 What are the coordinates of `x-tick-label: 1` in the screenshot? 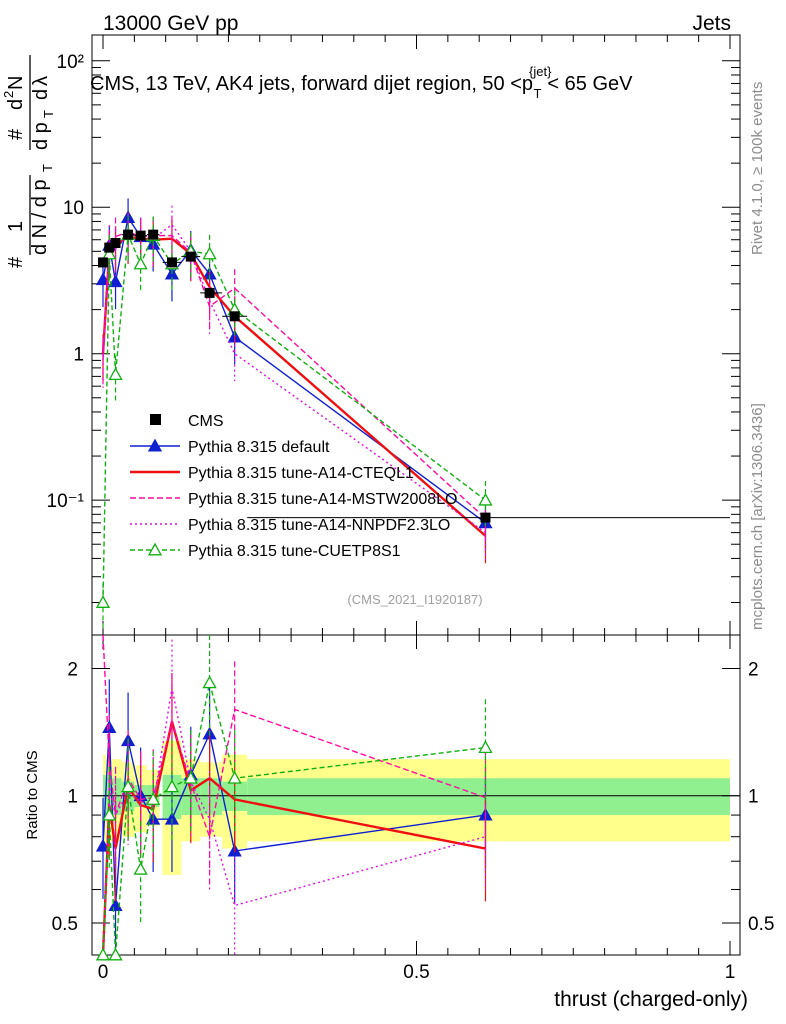 It's located at (730, 972).